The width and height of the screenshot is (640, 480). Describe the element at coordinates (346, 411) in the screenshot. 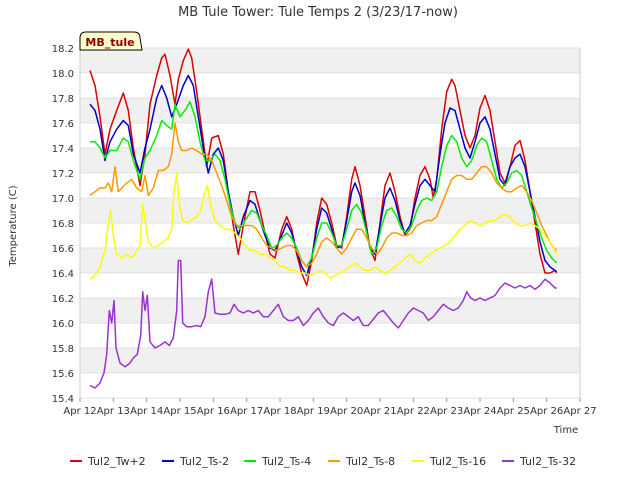

I see `x-tick-label: Apr 20` at that location.